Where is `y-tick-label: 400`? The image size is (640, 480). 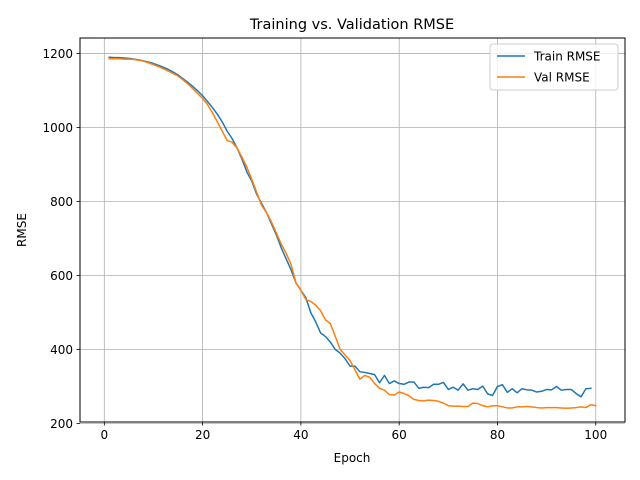 y-tick-label: 400 is located at coordinates (61, 350).